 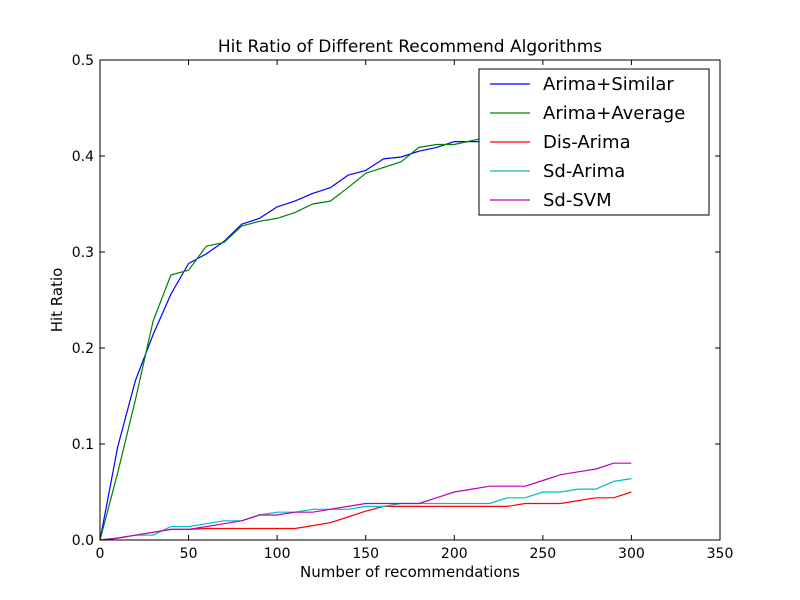 What do you see at coordinates (584, 171) in the screenshot?
I see `legend-label-sd-arima: Sd-Arima` at bounding box center [584, 171].